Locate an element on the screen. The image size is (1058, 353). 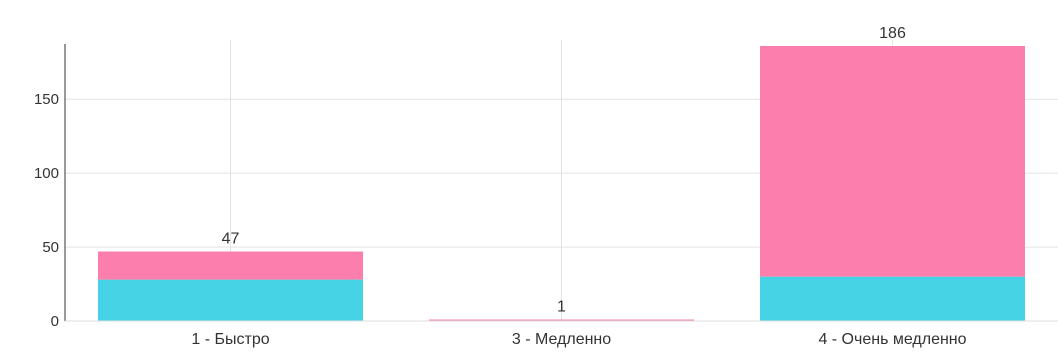
bar-total-label: 47 is located at coordinates (231, 239).